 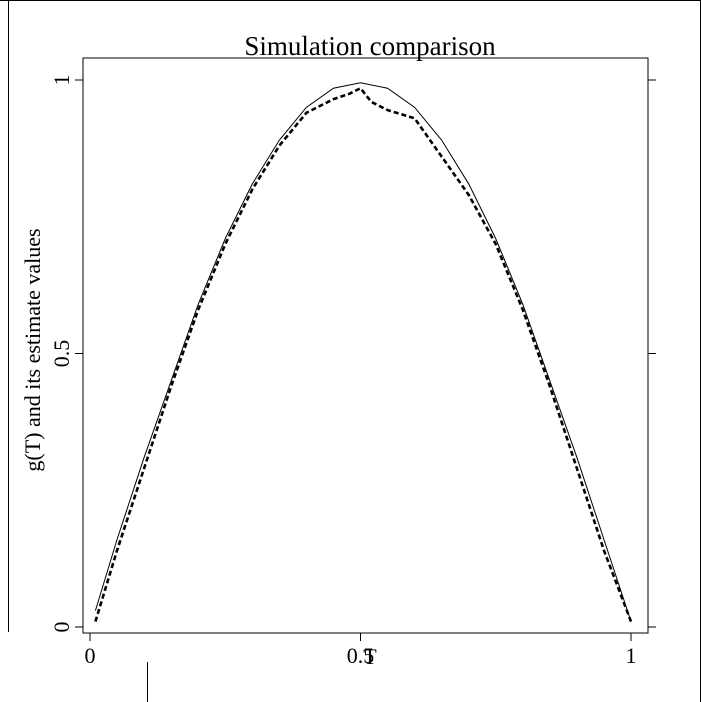 What do you see at coordinates (61, 627) in the screenshot?
I see `y-tick-label: 0` at bounding box center [61, 627].